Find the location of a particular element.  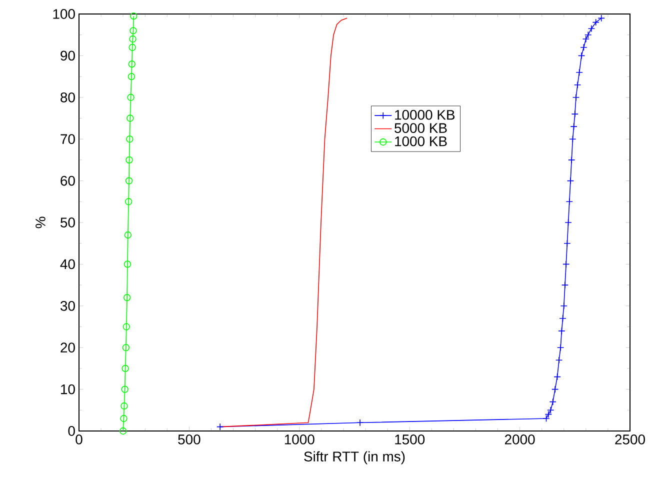

y-tick-label: 40 is located at coordinates (67, 264).